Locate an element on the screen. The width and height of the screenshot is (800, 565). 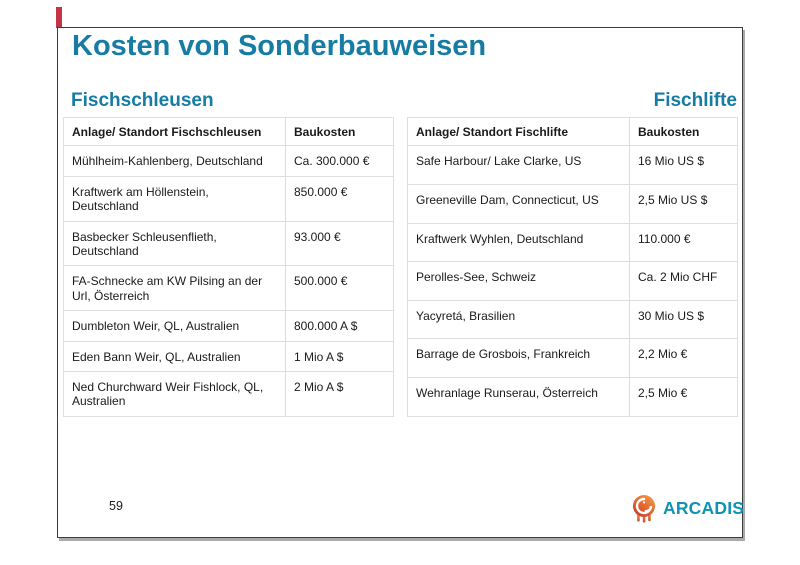
cost-cell: 30 Mio US $ is located at coordinates (683, 319).